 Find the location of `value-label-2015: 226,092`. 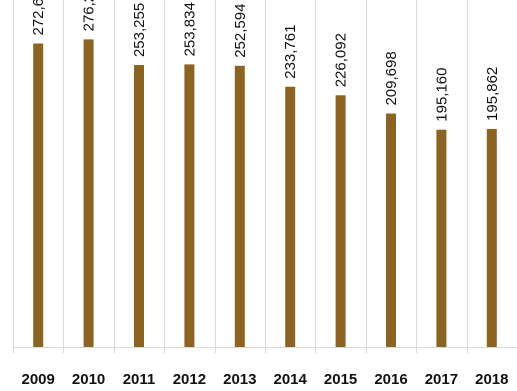

value-label-2015: 226,092 is located at coordinates (341, 60).